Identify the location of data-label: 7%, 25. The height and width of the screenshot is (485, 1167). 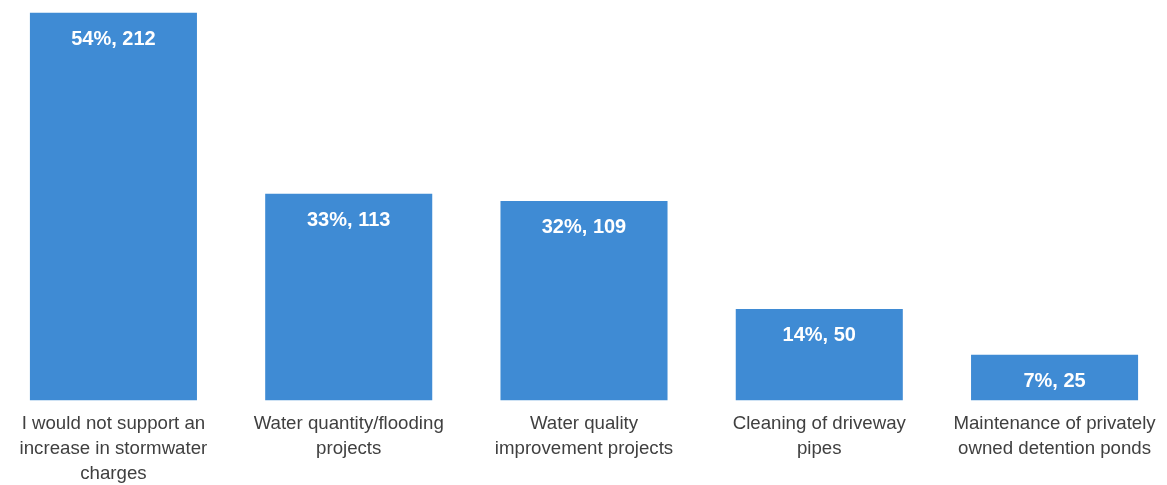
(1054, 379).